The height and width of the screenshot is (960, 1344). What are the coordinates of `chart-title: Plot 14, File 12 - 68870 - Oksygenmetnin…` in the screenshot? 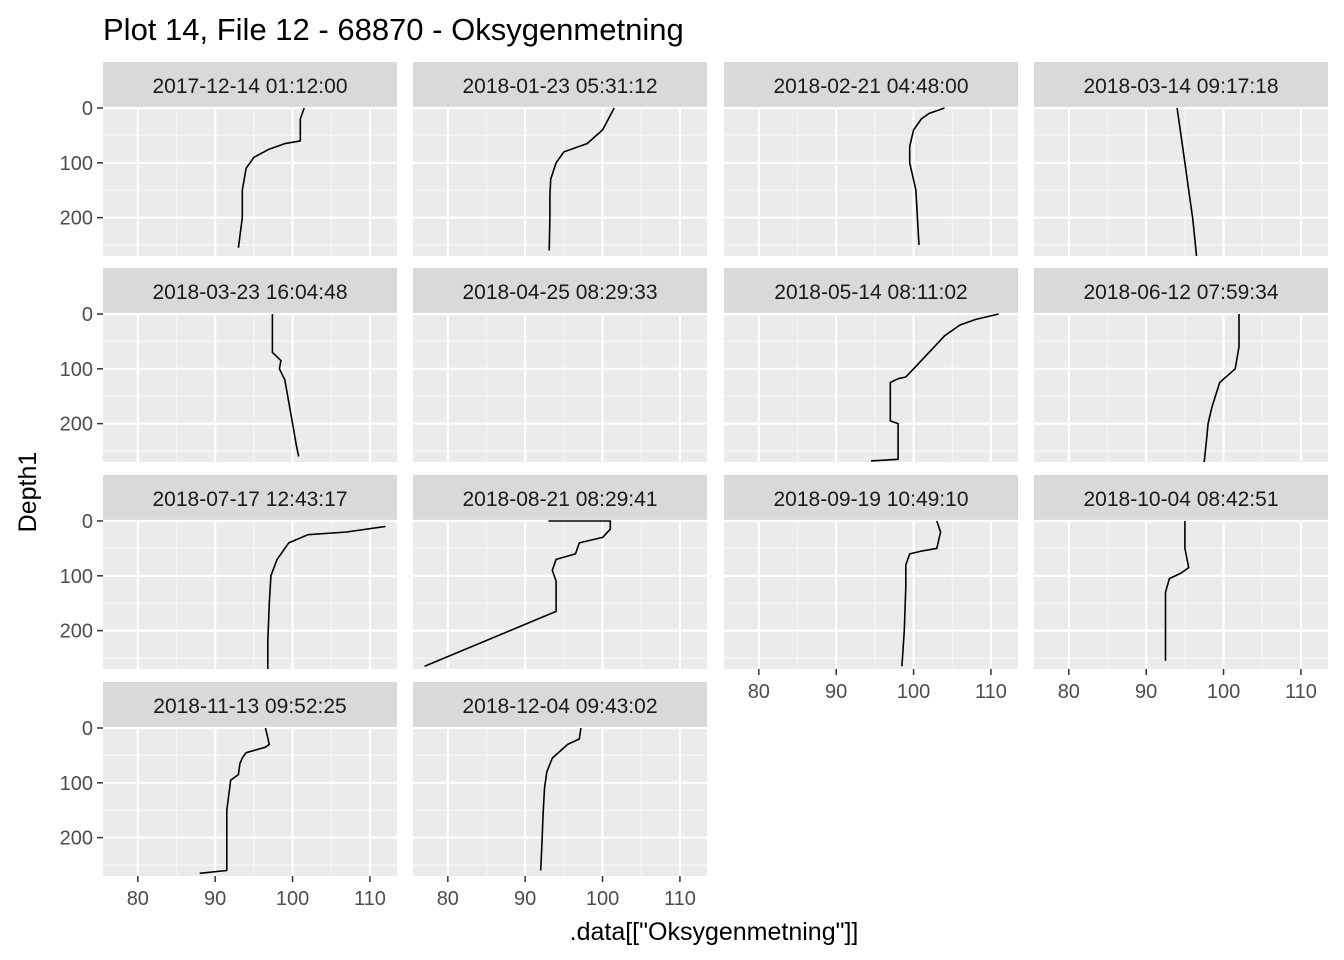 It's located at (393, 29).